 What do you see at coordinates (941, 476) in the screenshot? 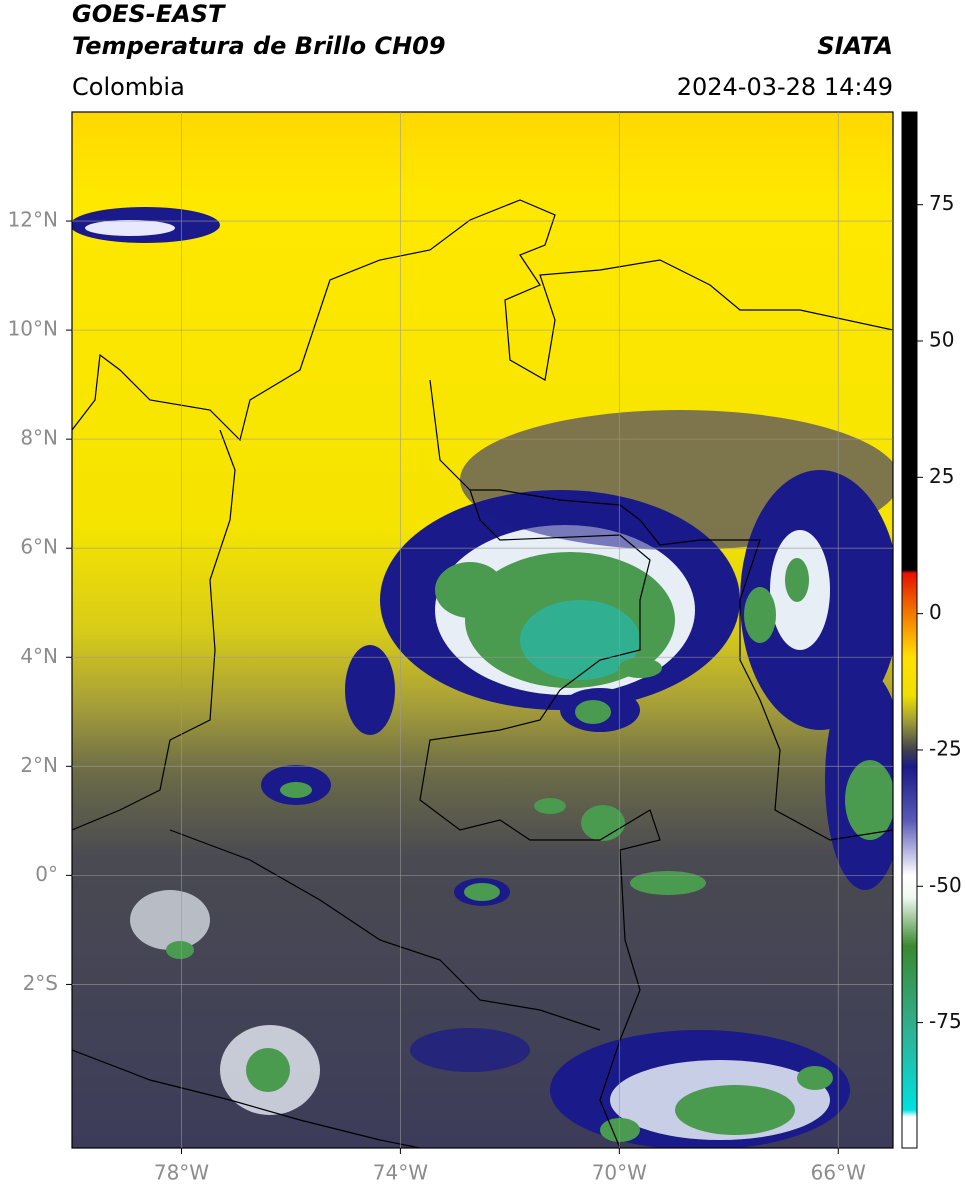
I see `colorbar-tick-label: 25` at bounding box center [941, 476].